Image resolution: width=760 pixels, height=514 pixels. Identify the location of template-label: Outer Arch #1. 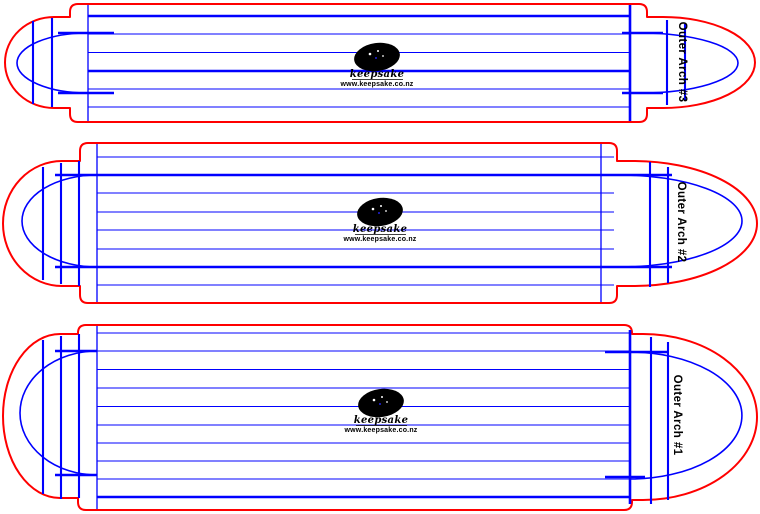
(677, 415).